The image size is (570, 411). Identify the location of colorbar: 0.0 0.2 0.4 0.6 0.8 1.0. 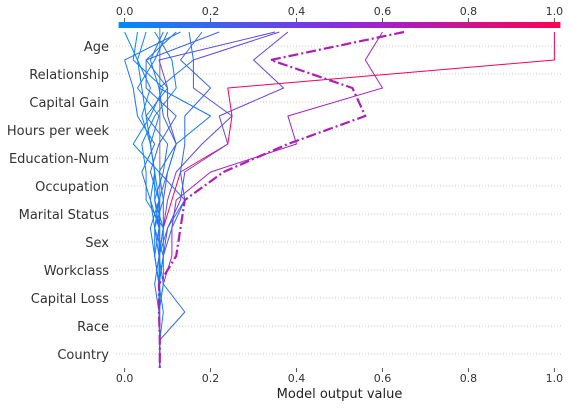
(339, 16).